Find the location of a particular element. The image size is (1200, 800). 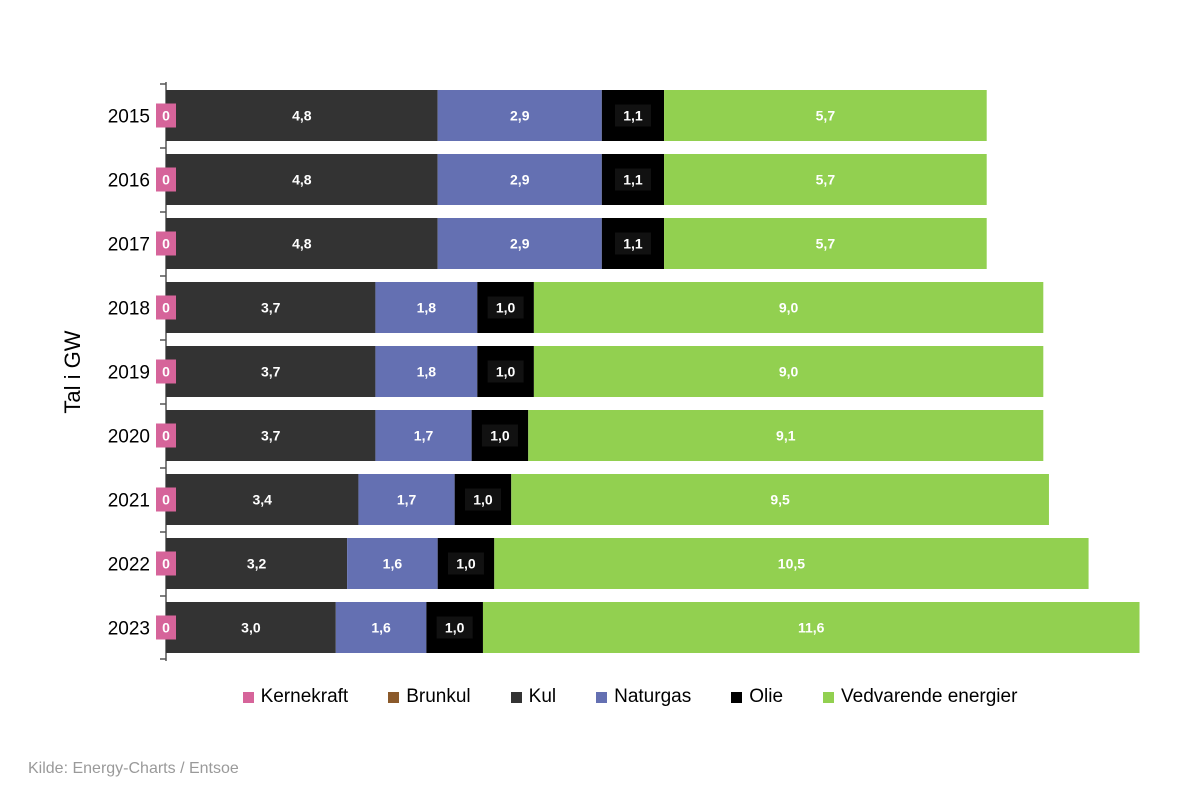

data-label: 11,6 is located at coordinates (811, 628).